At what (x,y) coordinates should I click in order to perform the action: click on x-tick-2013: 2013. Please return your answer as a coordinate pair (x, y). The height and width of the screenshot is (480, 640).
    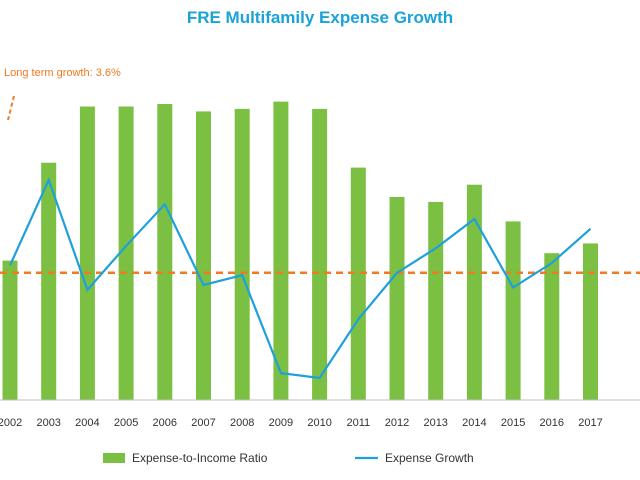
    Looking at the image, I should click on (435, 423).